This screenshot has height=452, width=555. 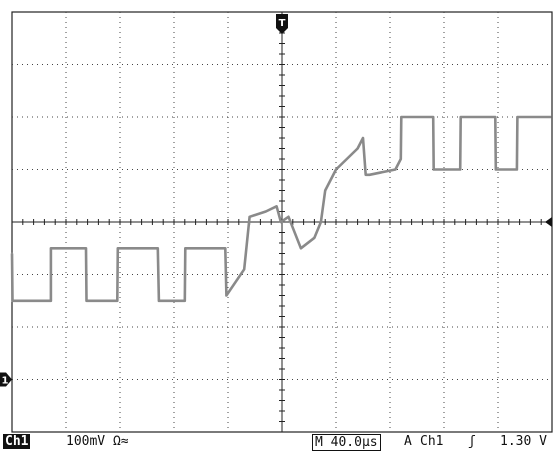 I want to click on trigger-position-label: T, so click(x=282, y=23).